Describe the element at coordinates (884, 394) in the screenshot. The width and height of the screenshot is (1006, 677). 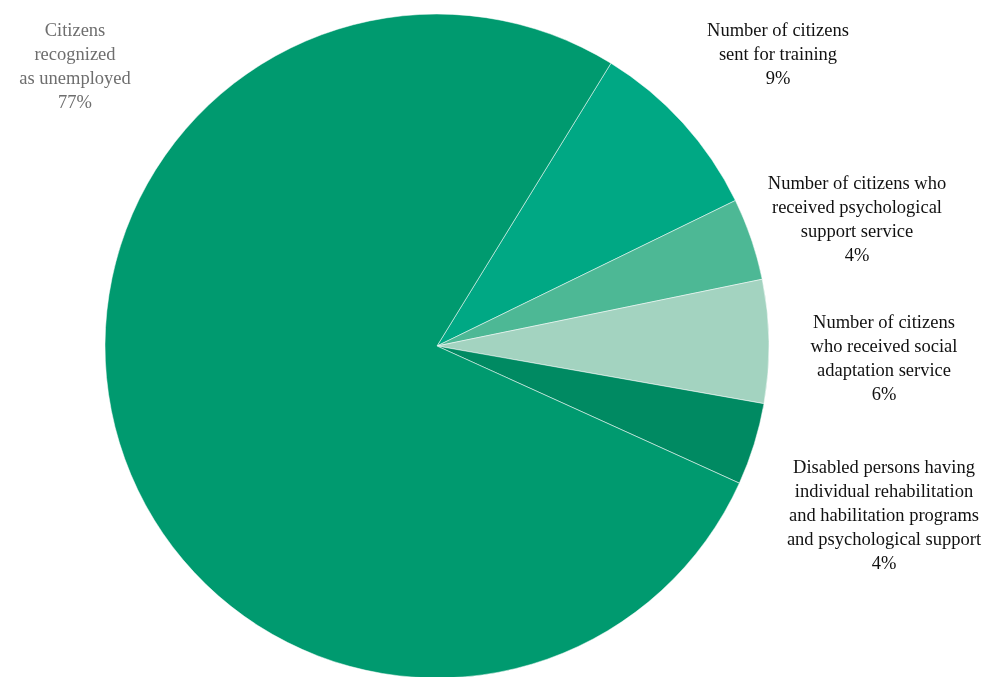
I see `data-label: 6%` at that location.